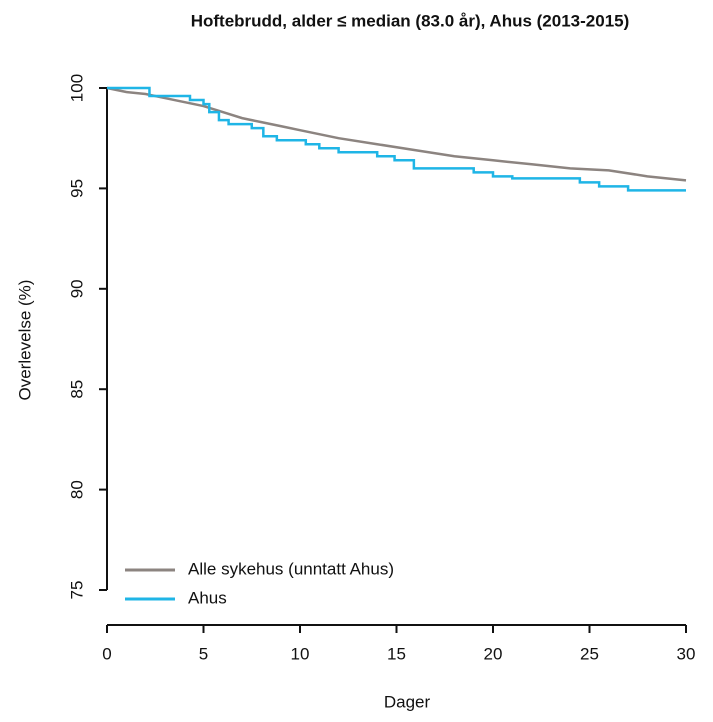  Describe the element at coordinates (76, 188) in the screenshot. I see `y-tick-label: 95` at that location.